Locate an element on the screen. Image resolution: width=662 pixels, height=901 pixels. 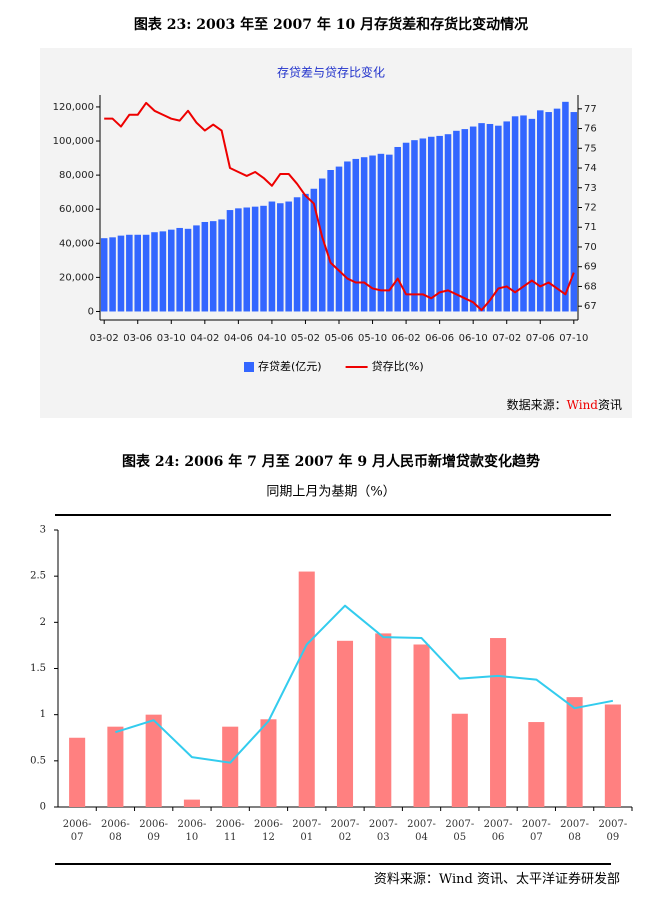
x-tick-label: 2007-03 is located at coordinates (383, 831).